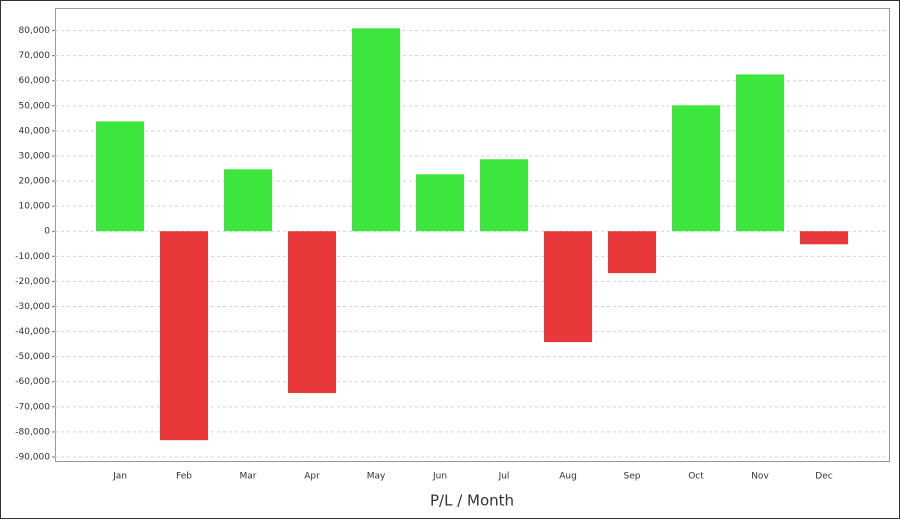  I want to click on y-tick-label: -70,000, so click(32, 407).